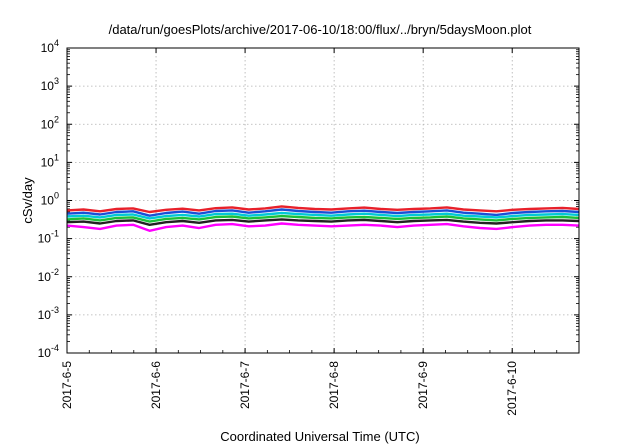 The height and width of the screenshot is (448, 640). Describe the element at coordinates (50, 199) in the screenshot. I see `y-tick-label: 10⁰` at that location.